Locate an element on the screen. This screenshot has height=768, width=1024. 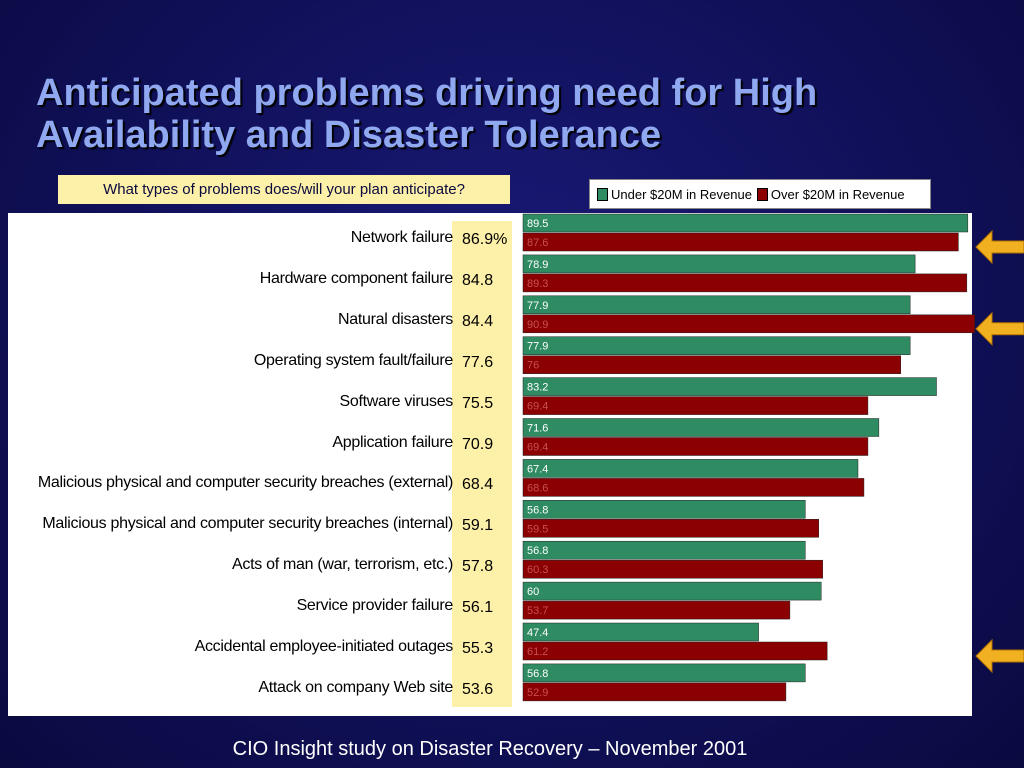
title-line-2: Availability and Disaster Tolerance is located at coordinates (349, 135).